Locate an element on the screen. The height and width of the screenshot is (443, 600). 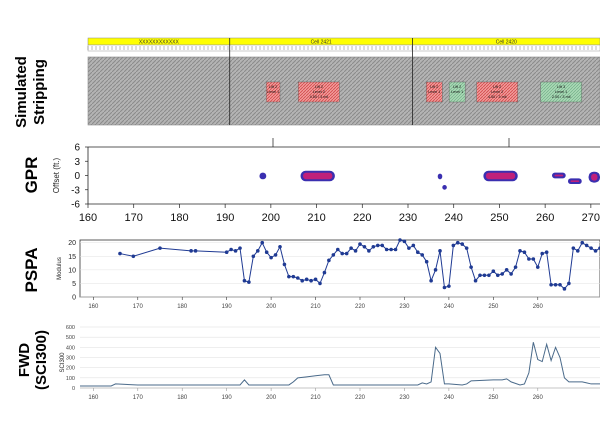
fwd-y-tick-label: 100 is located at coordinates (70, 379).